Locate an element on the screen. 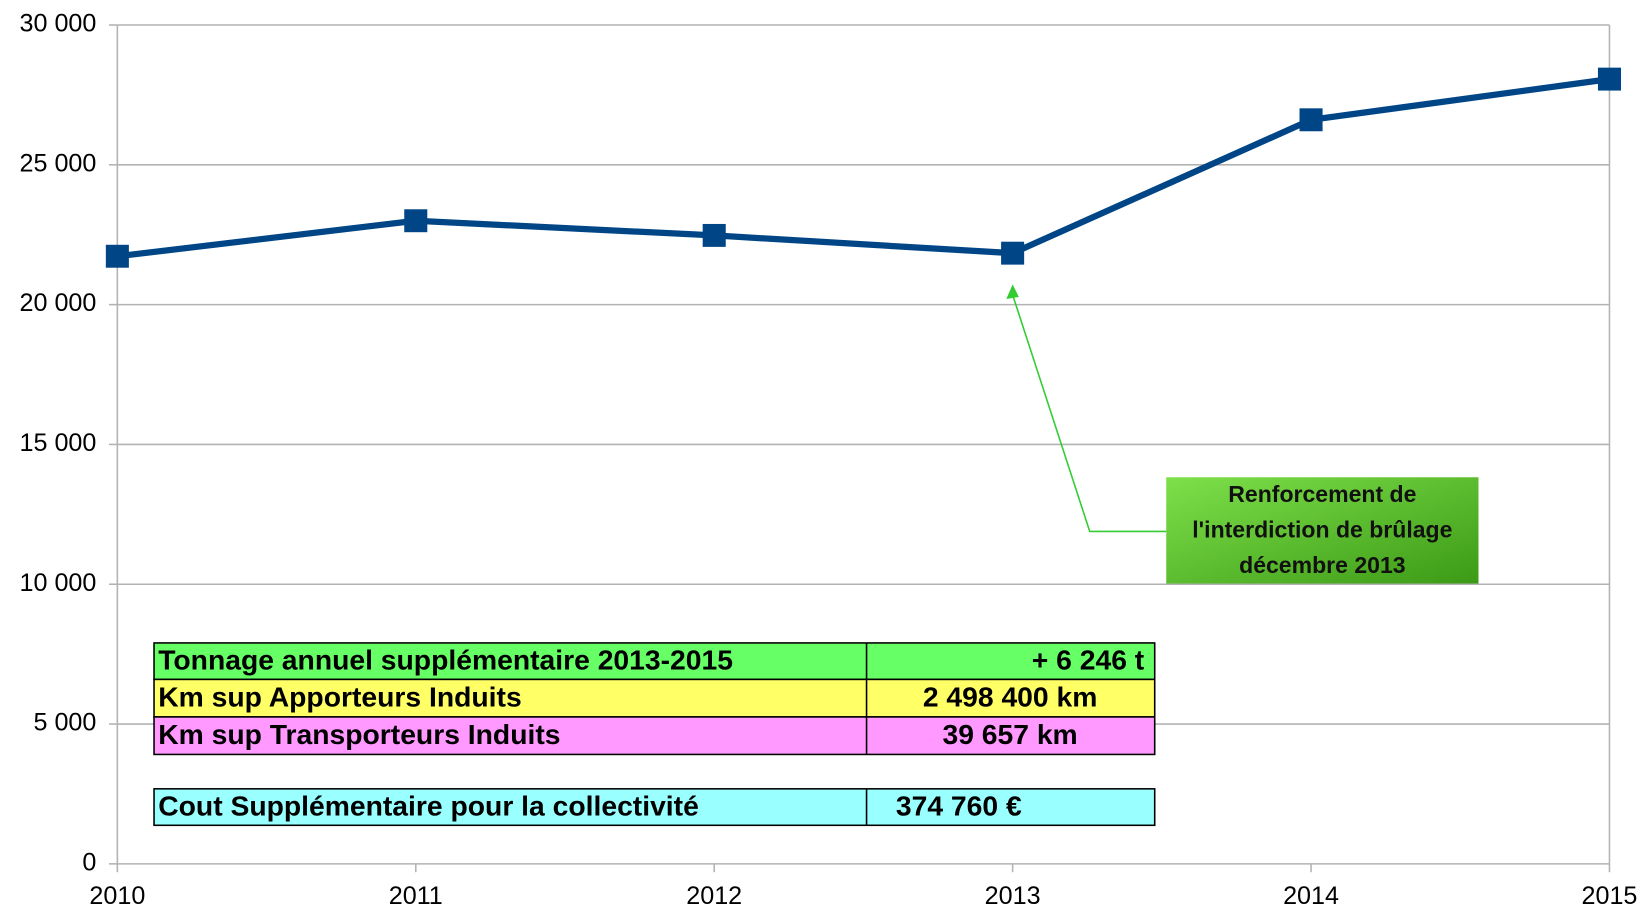 The image size is (1643, 922). x-tick-label: 2013 is located at coordinates (1013, 896).